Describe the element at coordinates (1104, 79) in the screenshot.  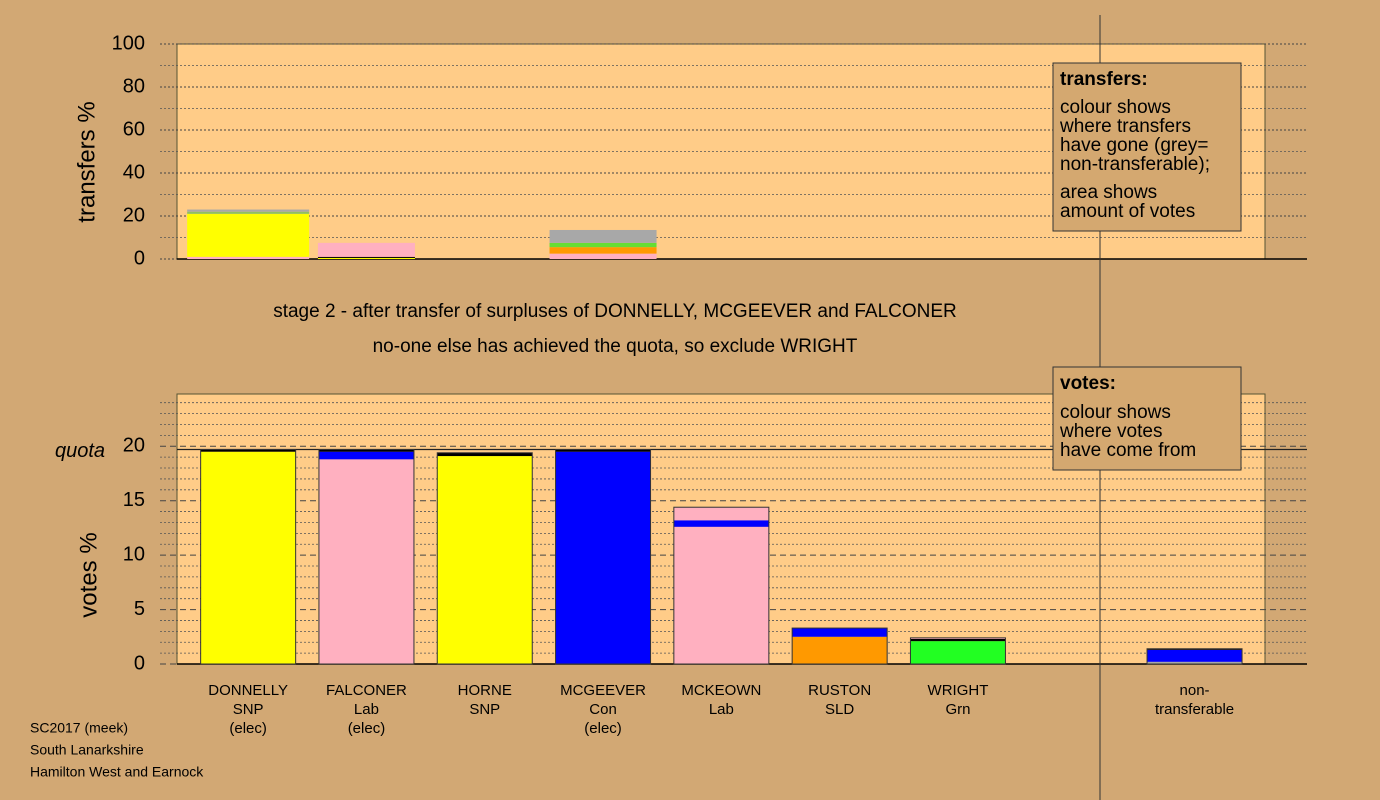
I see `legend-title: transfers:` at that location.